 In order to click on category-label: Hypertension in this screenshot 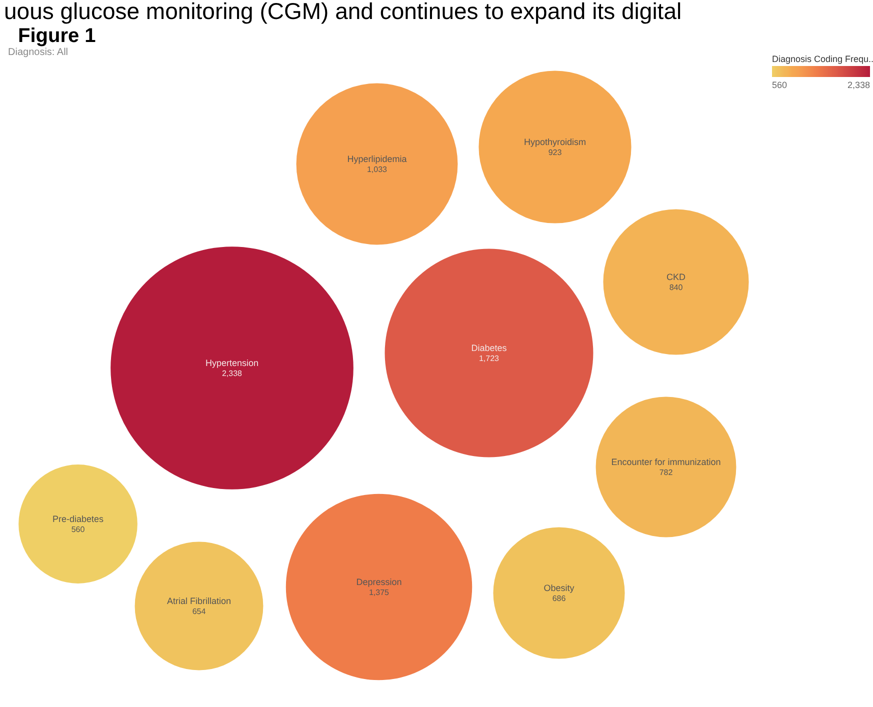, I will do `click(232, 363)`.